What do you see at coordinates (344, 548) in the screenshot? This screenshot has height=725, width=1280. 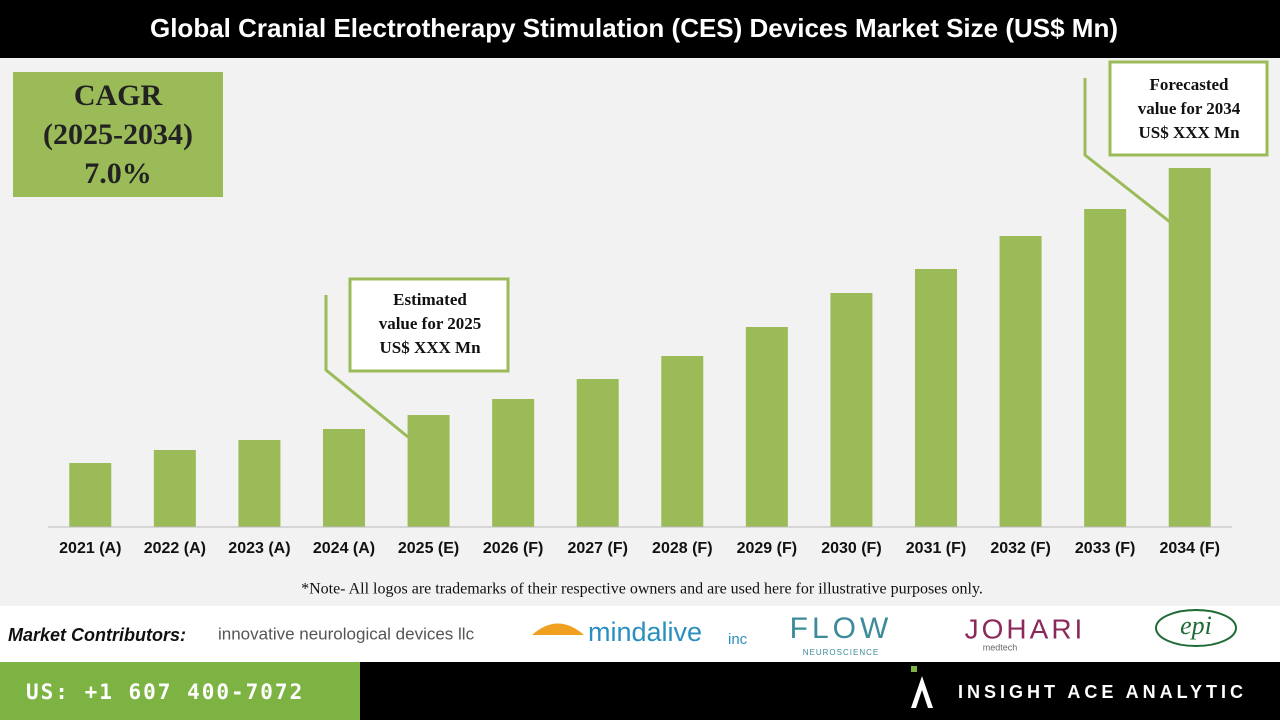 I see `x-tick-label: 2024 (A)` at bounding box center [344, 548].